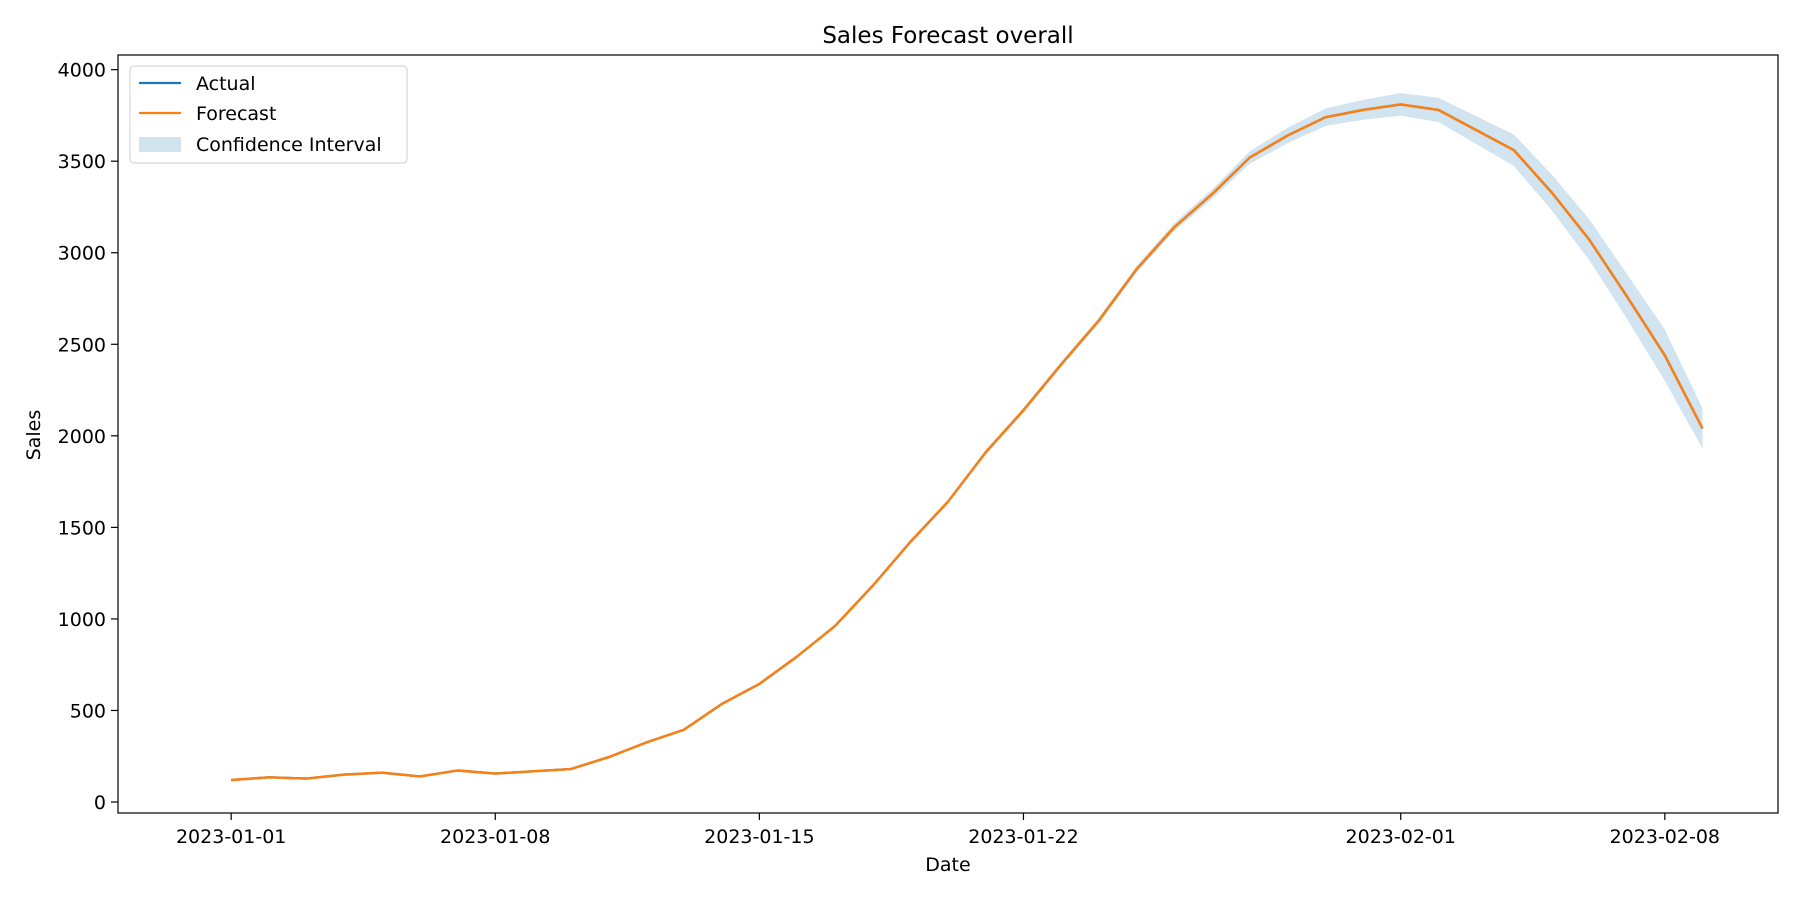  I want to click on y-tick-label: 2500, so click(82, 345).